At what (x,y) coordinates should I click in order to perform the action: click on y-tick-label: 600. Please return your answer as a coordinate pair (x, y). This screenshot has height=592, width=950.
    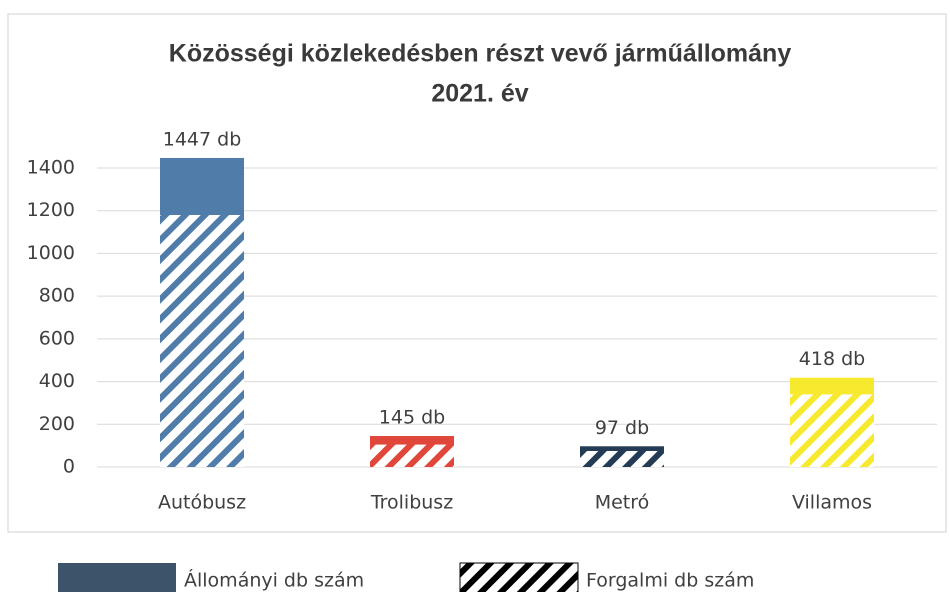
    Looking at the image, I should click on (57, 338).